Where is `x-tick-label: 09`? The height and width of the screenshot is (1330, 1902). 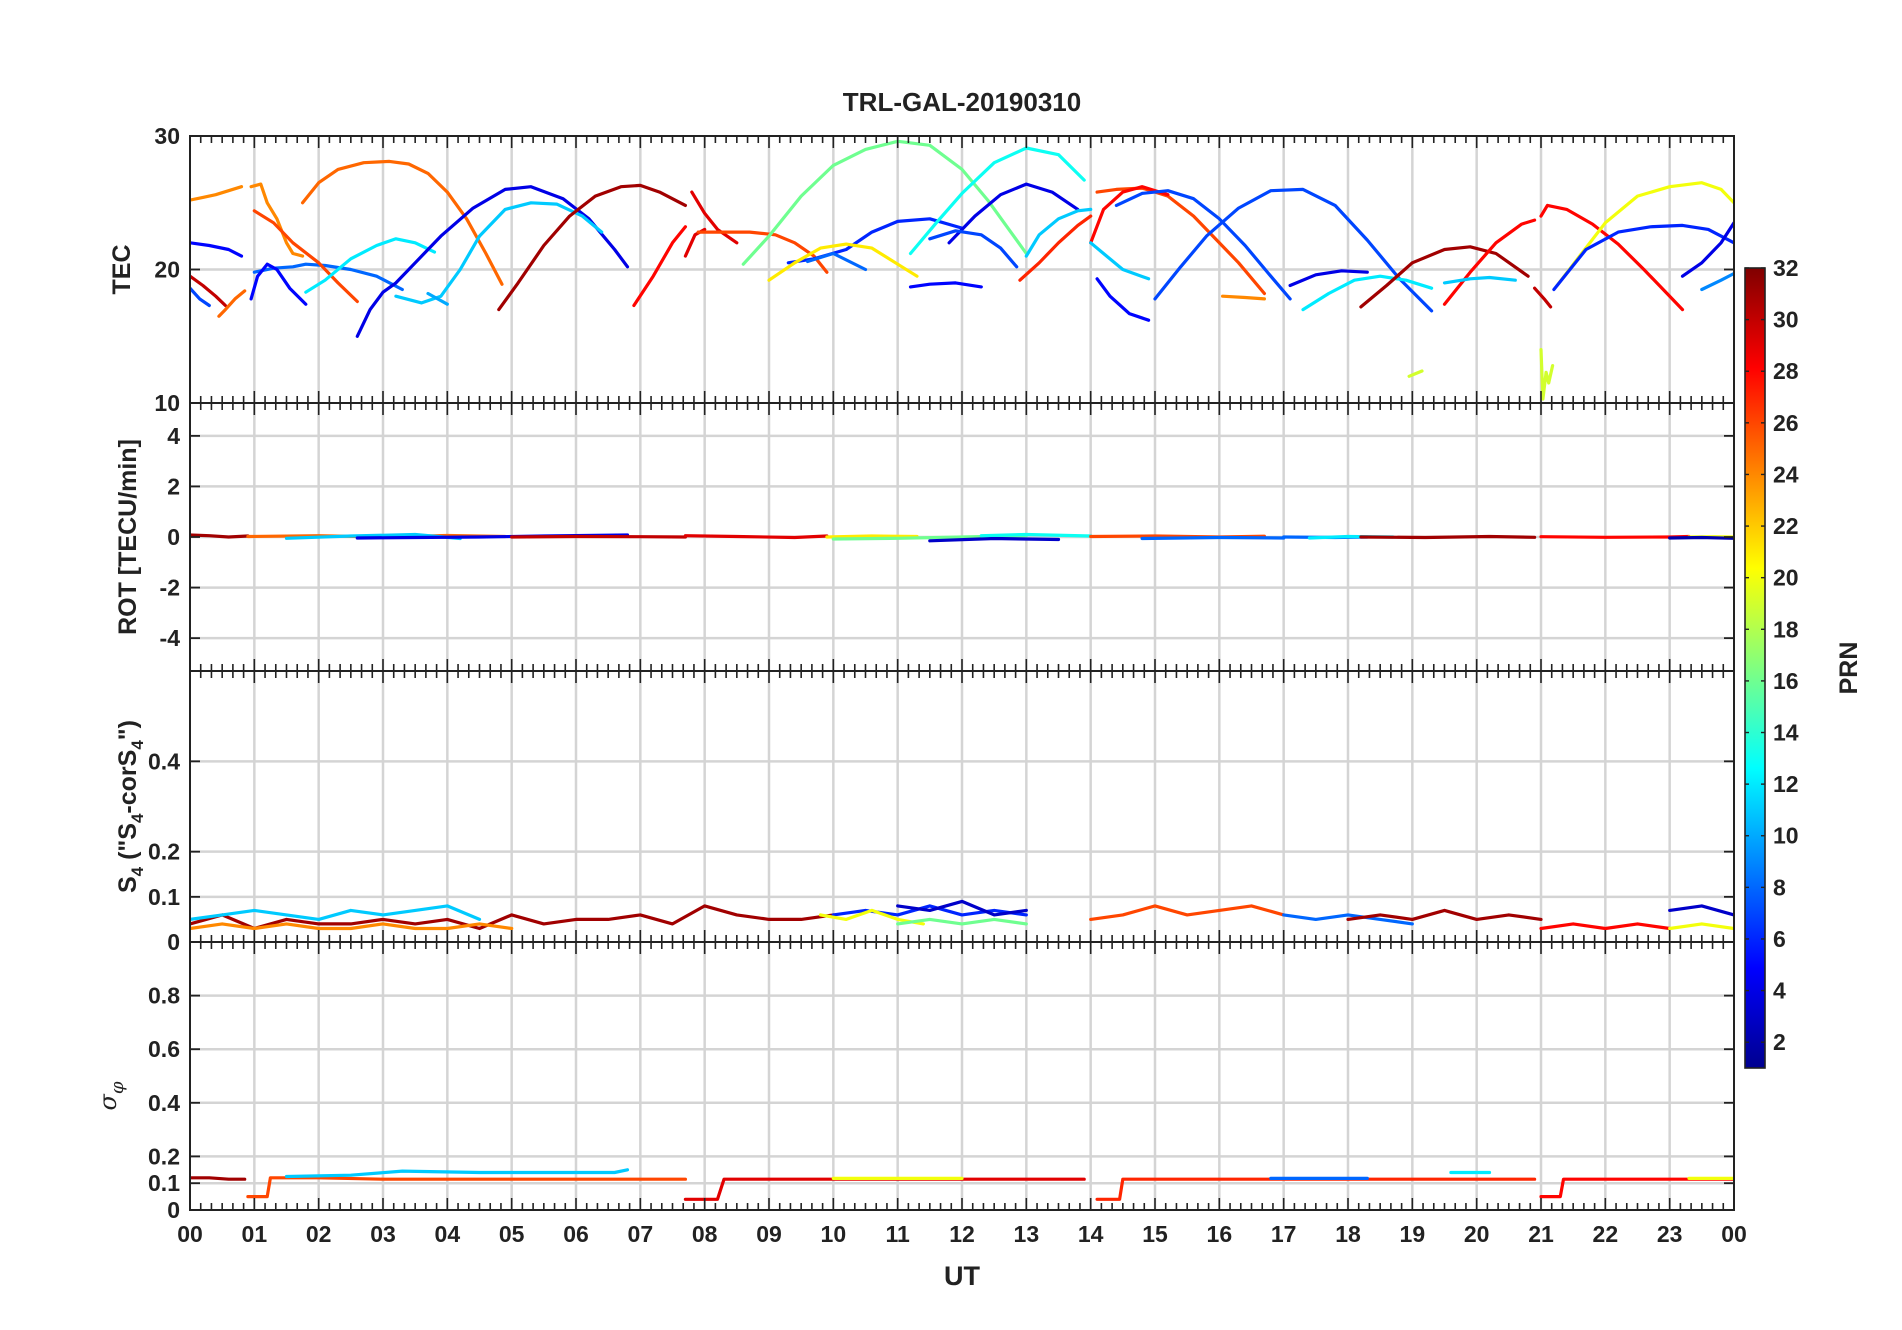 x-tick-label: 09 is located at coordinates (769, 1234).